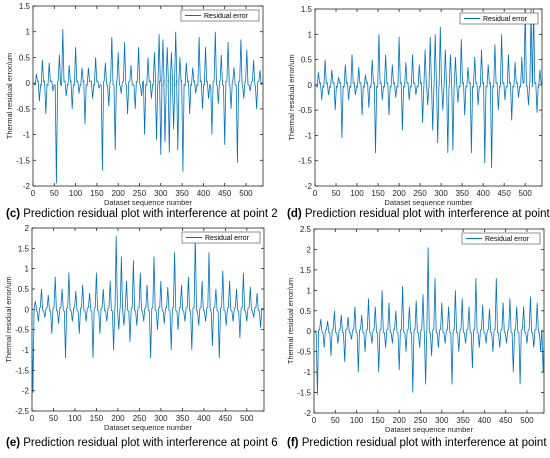 The image size is (550, 458). Describe the element at coordinates (294, 214) in the screenshot. I see `caption-letter: (d)` at that location.